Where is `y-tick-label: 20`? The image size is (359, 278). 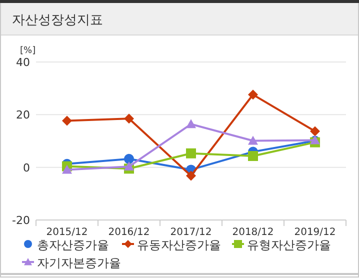 y-tick-label: 20 is located at coordinates (23, 115).